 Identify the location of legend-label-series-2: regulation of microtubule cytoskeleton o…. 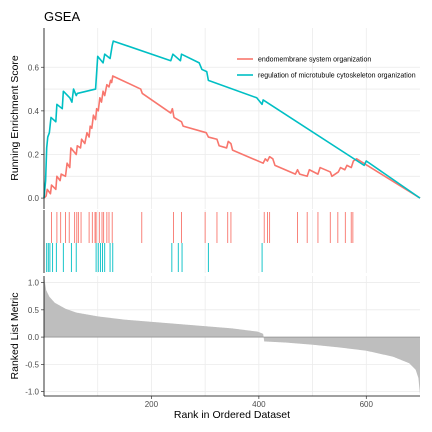
(337, 76).